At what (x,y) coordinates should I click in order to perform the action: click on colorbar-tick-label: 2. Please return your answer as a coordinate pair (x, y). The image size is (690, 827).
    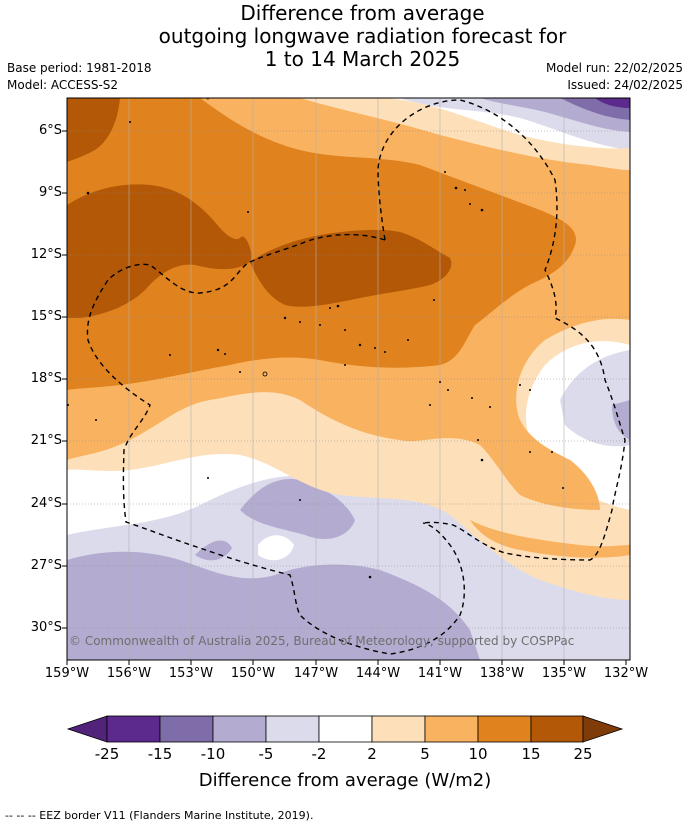
    Looking at the image, I should click on (372, 754).